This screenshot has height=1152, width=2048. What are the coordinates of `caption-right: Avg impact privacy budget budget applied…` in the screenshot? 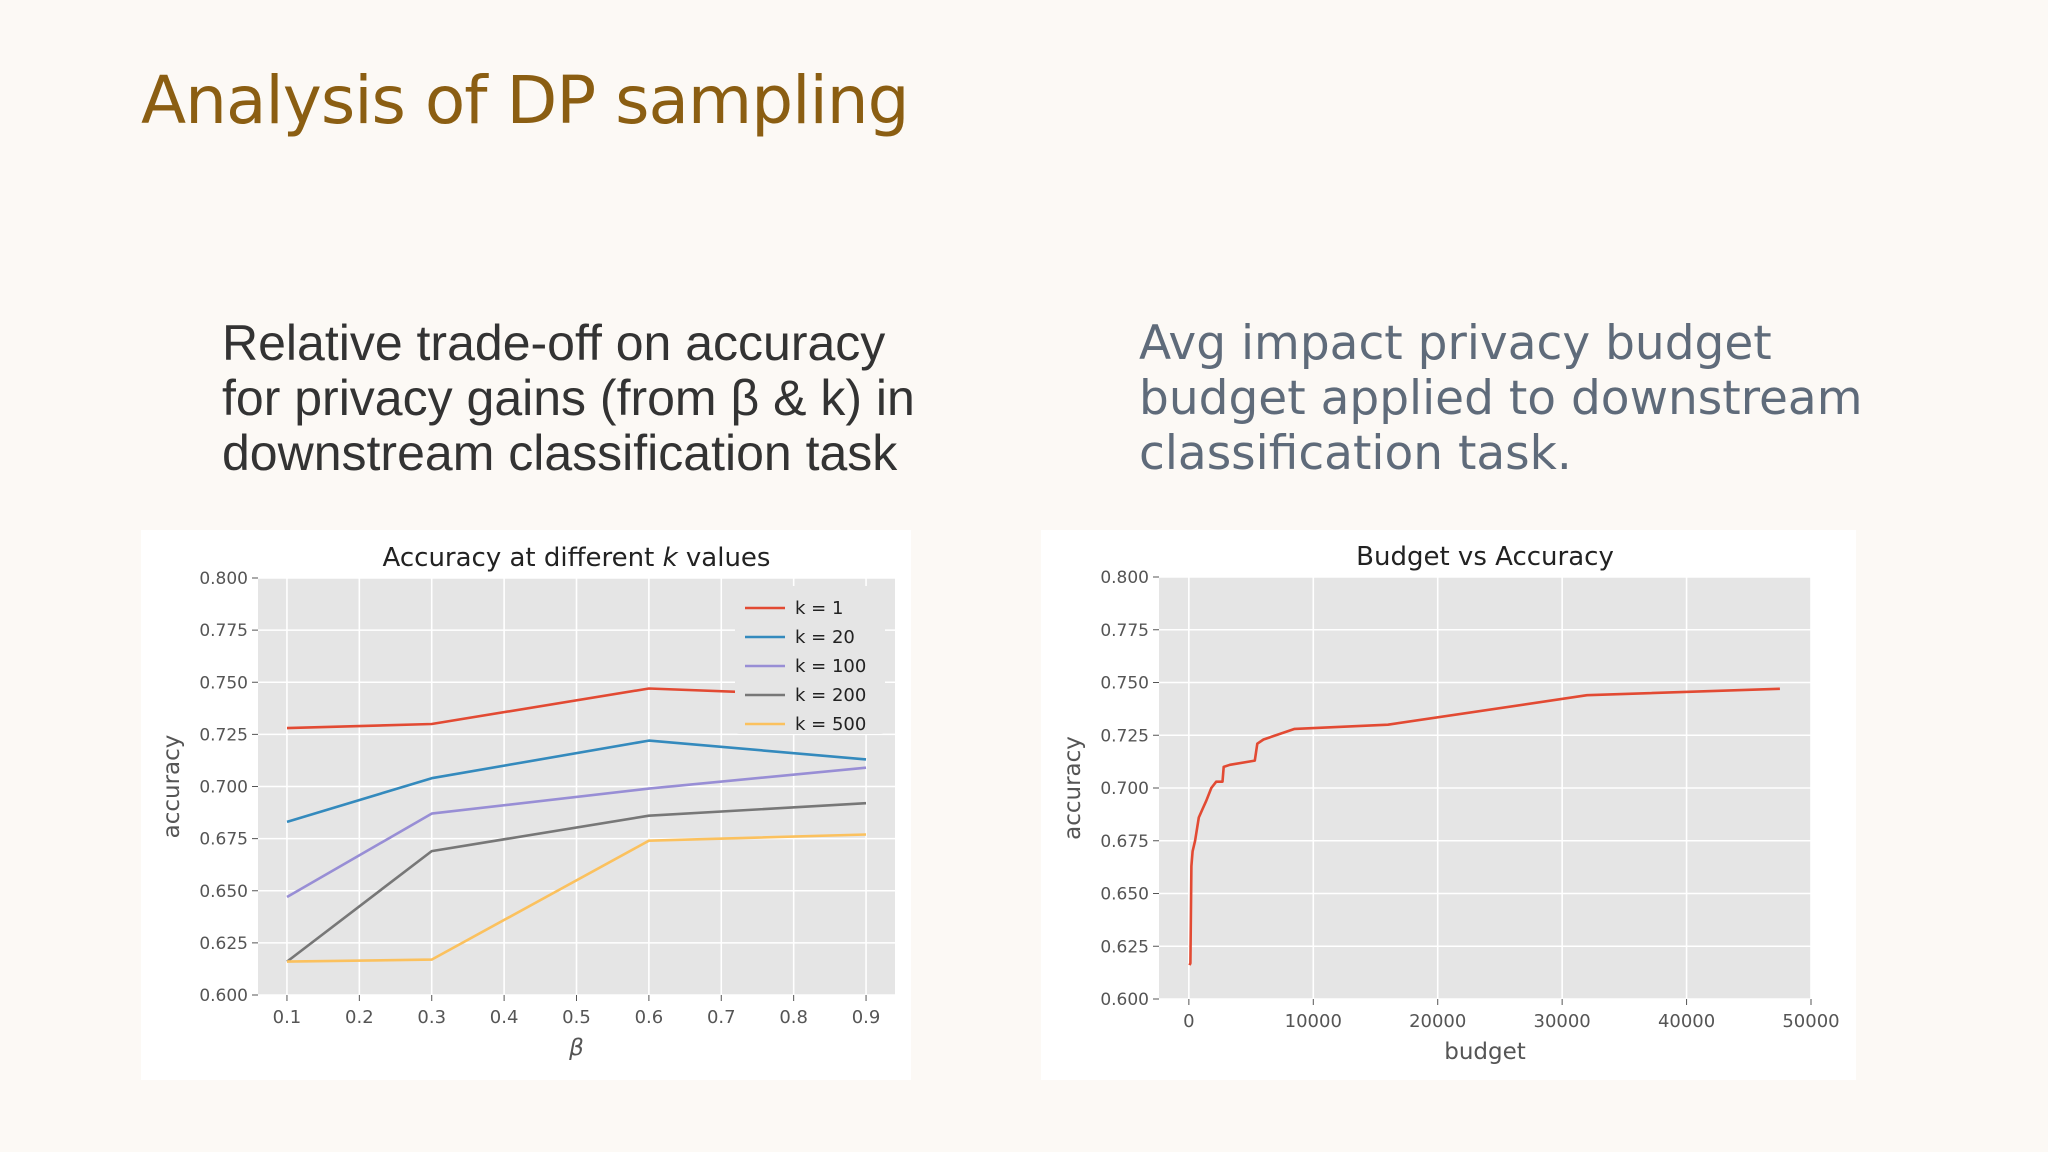 It's located at (1501, 398).